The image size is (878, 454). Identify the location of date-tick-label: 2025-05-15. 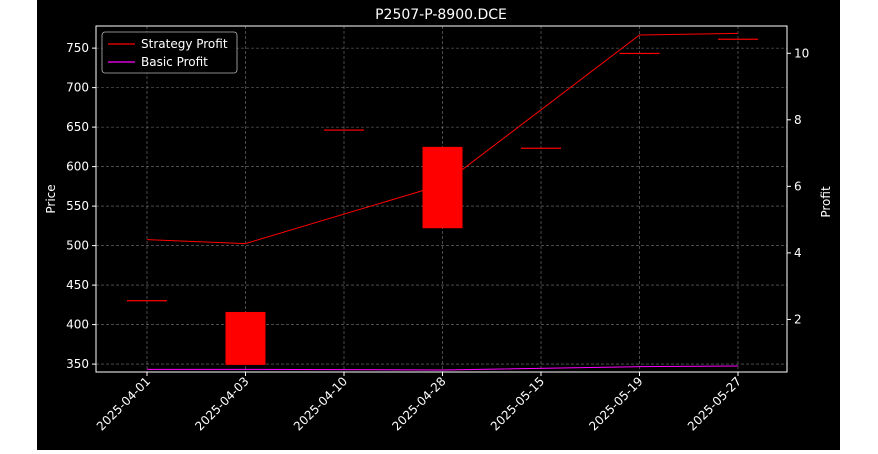
(517, 403).